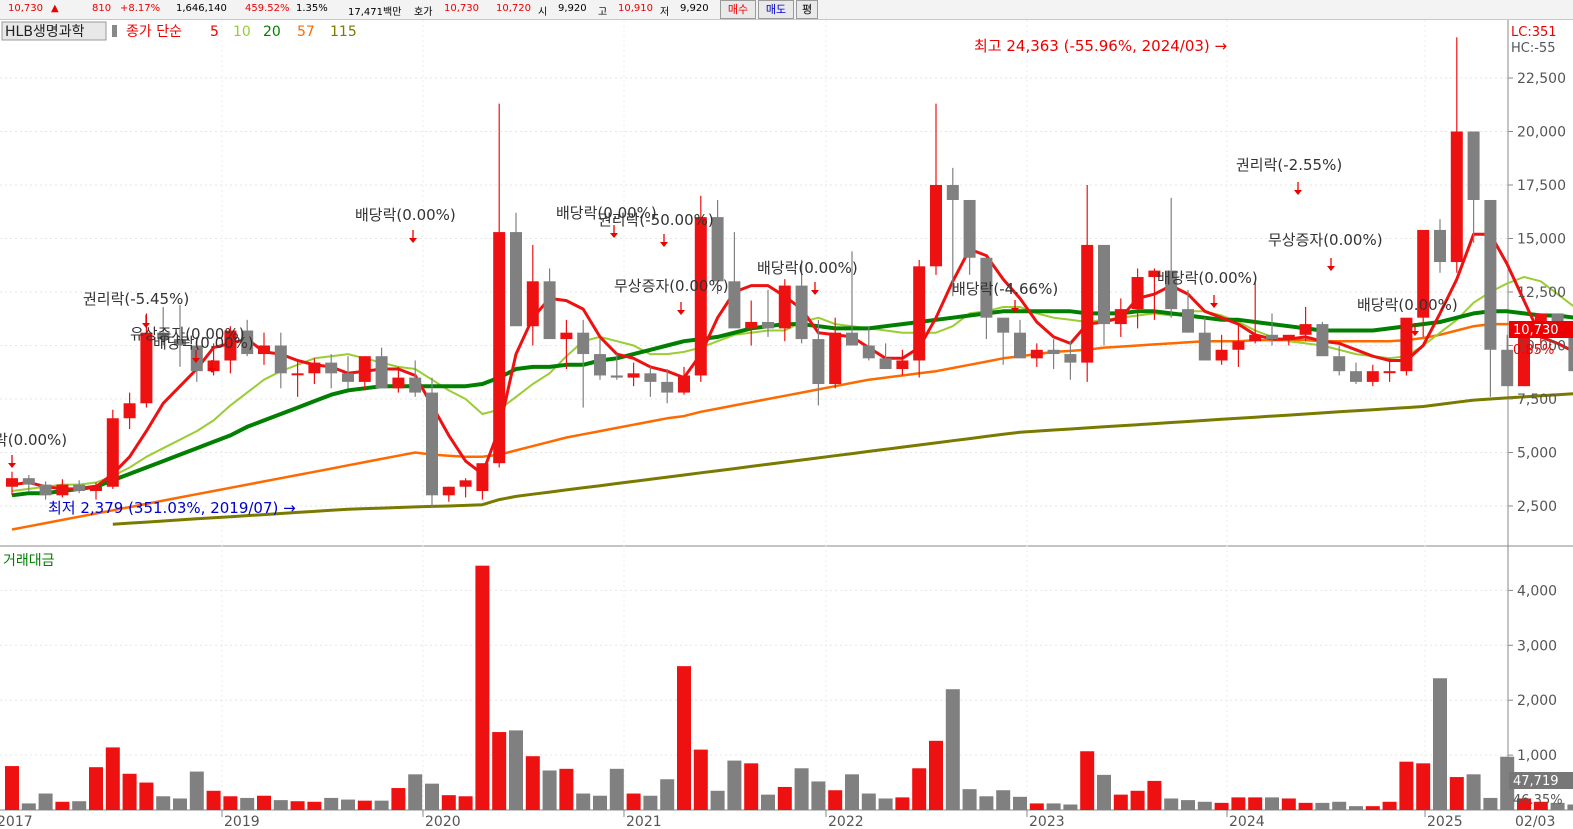  Describe the element at coordinates (776, 9) in the screenshot. I see `sell-button: 매도` at that location.